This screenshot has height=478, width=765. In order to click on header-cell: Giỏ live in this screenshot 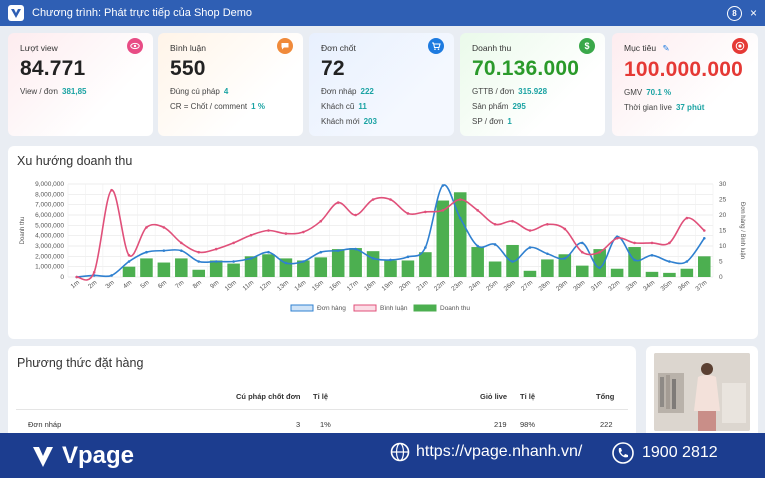, I will do `click(494, 396)`.